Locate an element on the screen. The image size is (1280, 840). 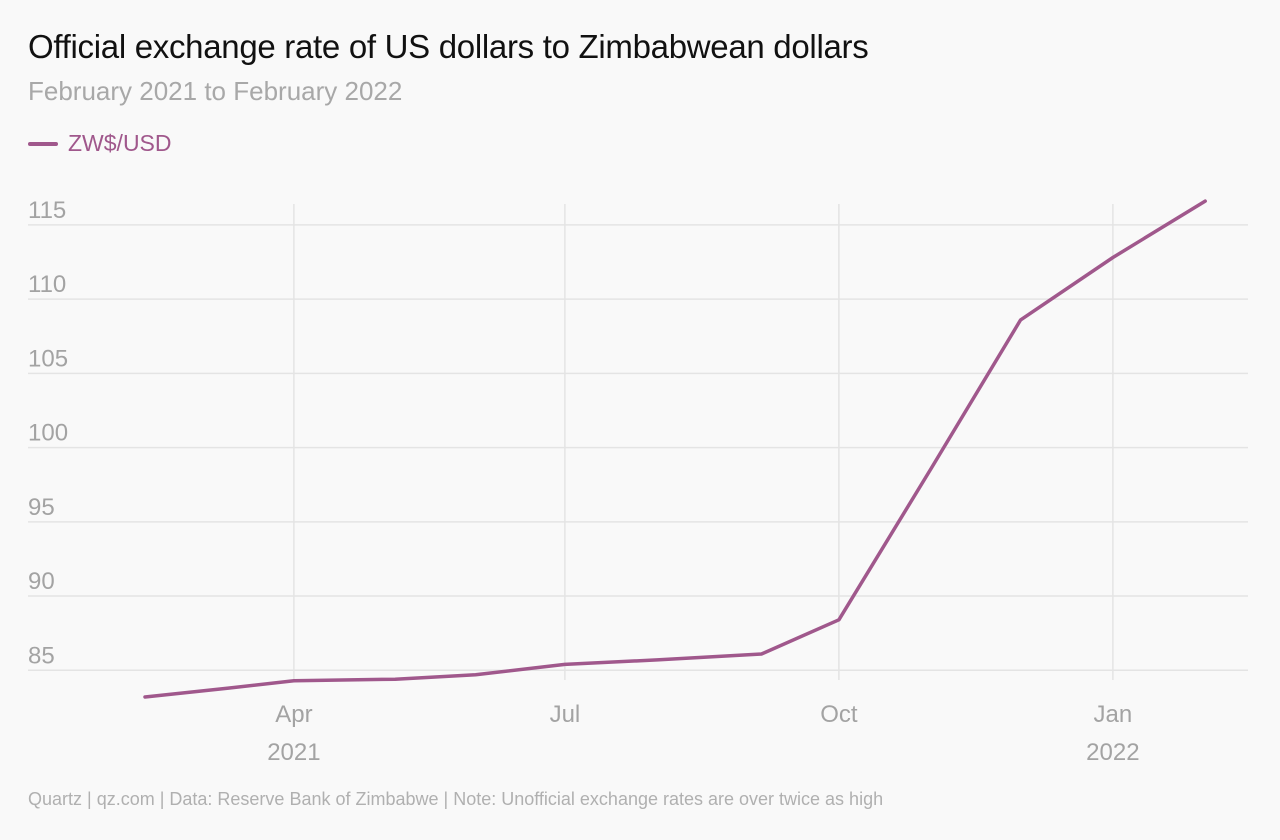
x-tick-sublabel: 2021 is located at coordinates (293, 752).